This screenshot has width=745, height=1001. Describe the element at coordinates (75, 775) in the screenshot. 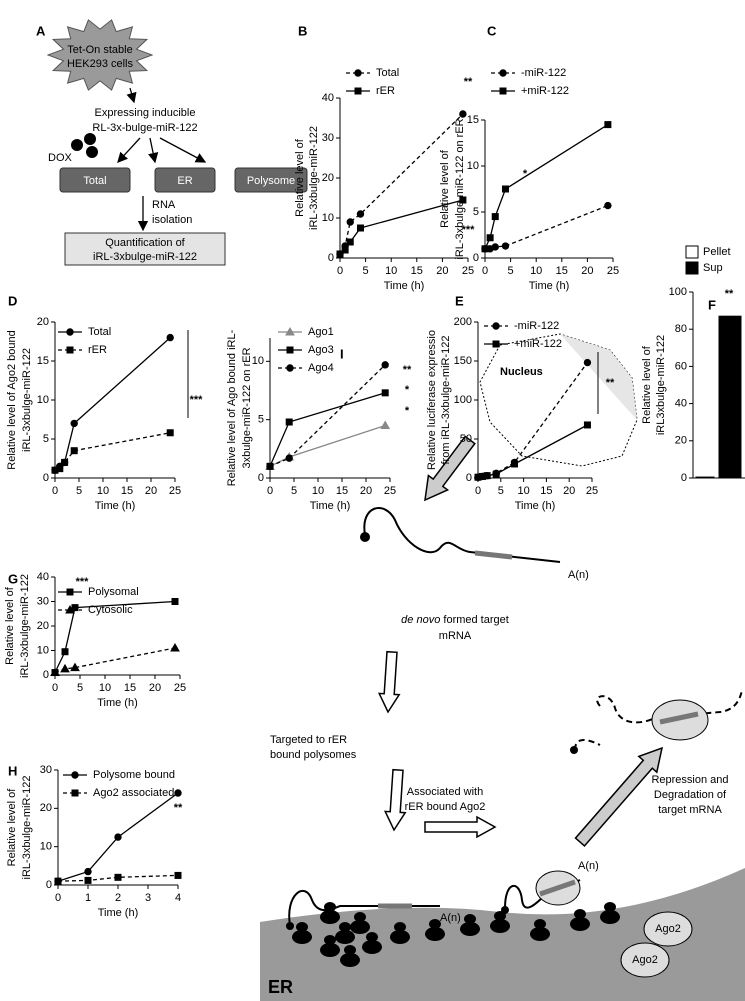

I see `legend-marker` at that location.